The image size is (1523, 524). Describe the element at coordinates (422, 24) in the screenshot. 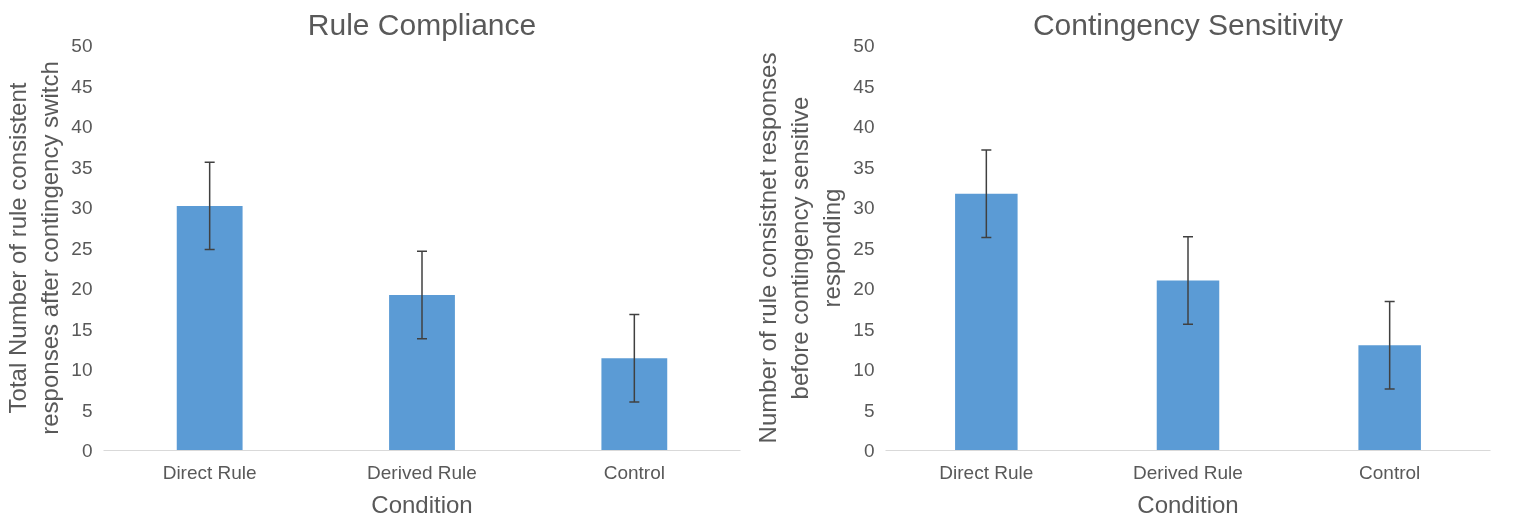

I see `chart-title: Rule Compliance` at that location.